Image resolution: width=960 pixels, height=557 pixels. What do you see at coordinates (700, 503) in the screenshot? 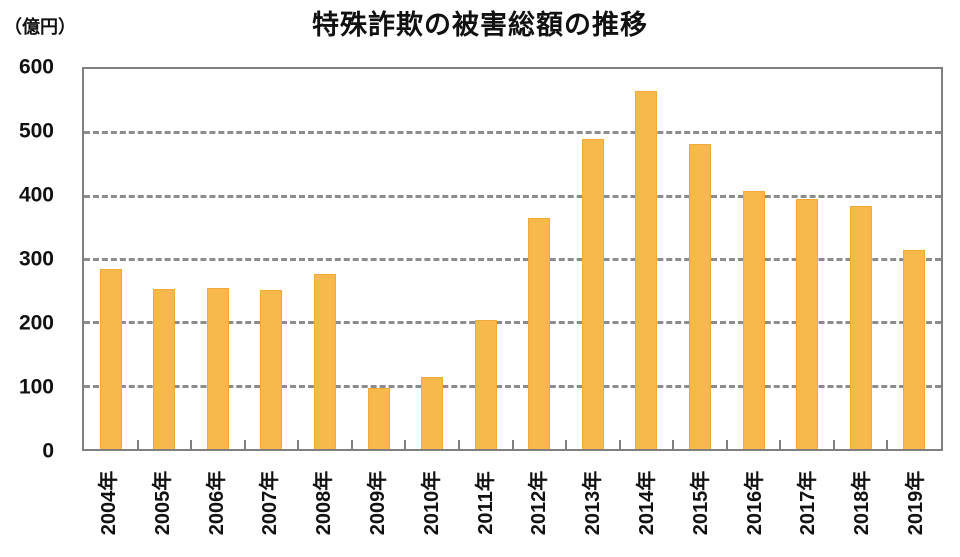
I see `x-tick-label-2015年: 2015年` at bounding box center [700, 503].